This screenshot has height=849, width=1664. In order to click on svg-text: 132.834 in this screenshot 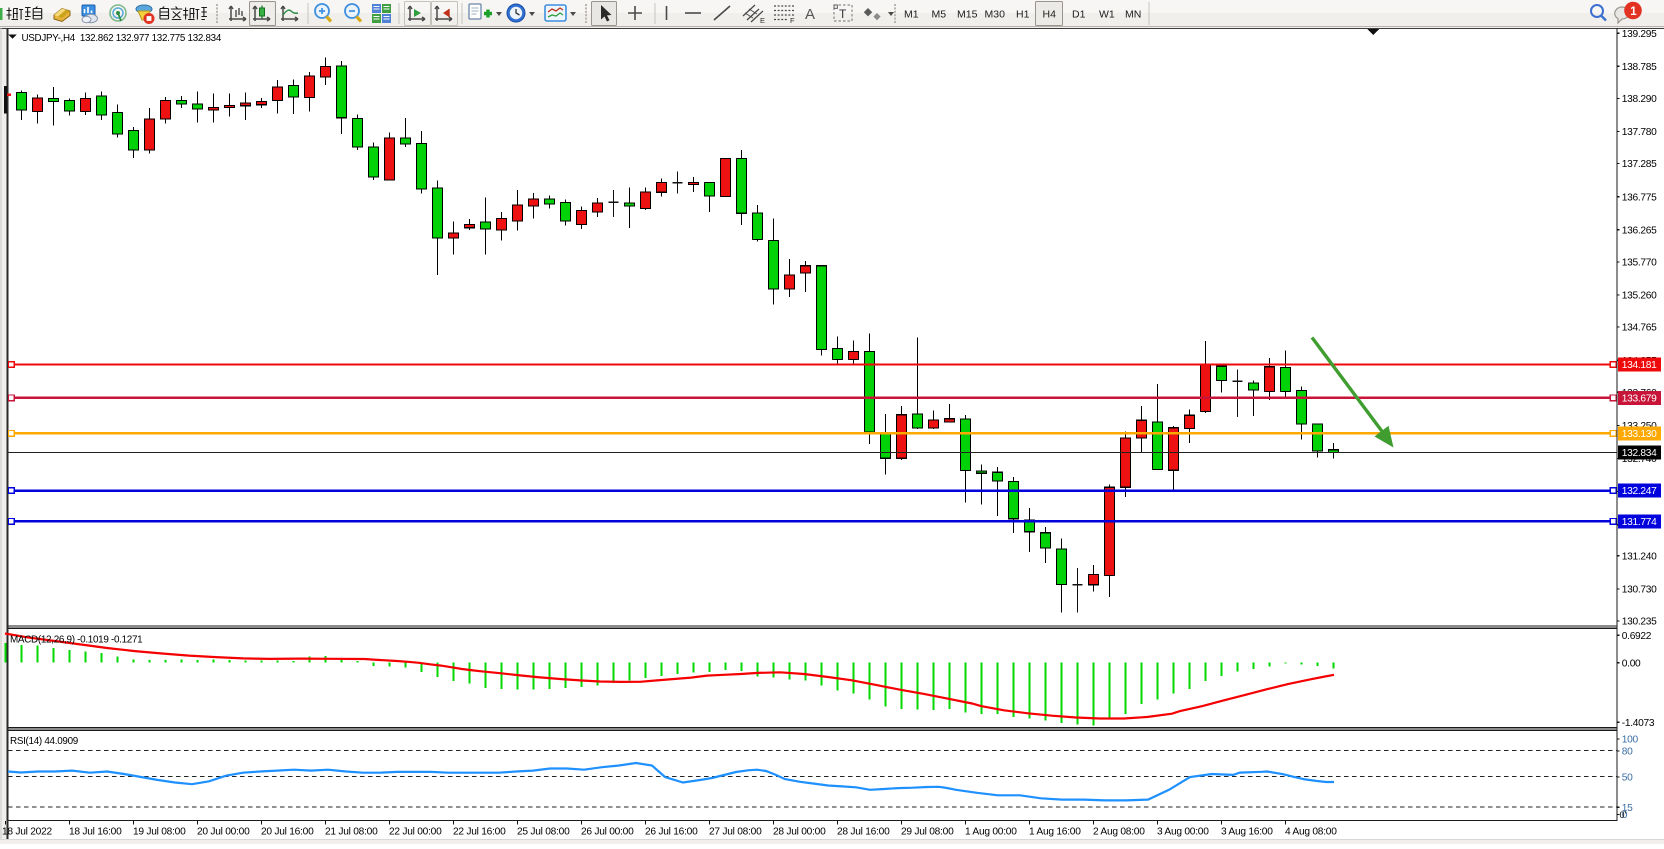, I will do `click(1639, 453)`.